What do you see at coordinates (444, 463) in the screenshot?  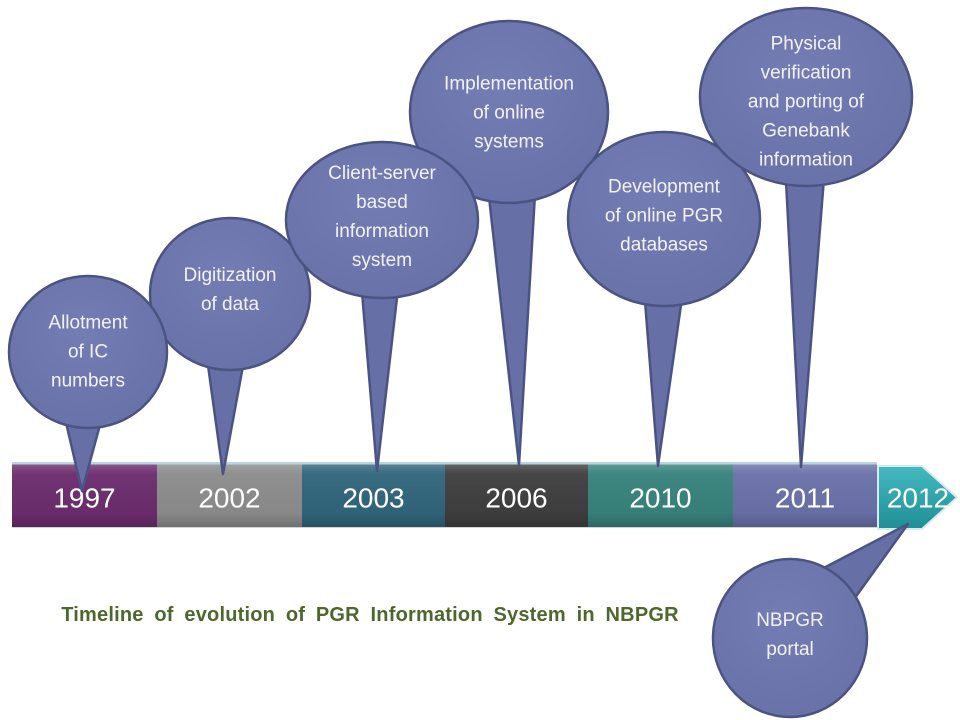 I see `timeline-bar-top-edge` at bounding box center [444, 463].